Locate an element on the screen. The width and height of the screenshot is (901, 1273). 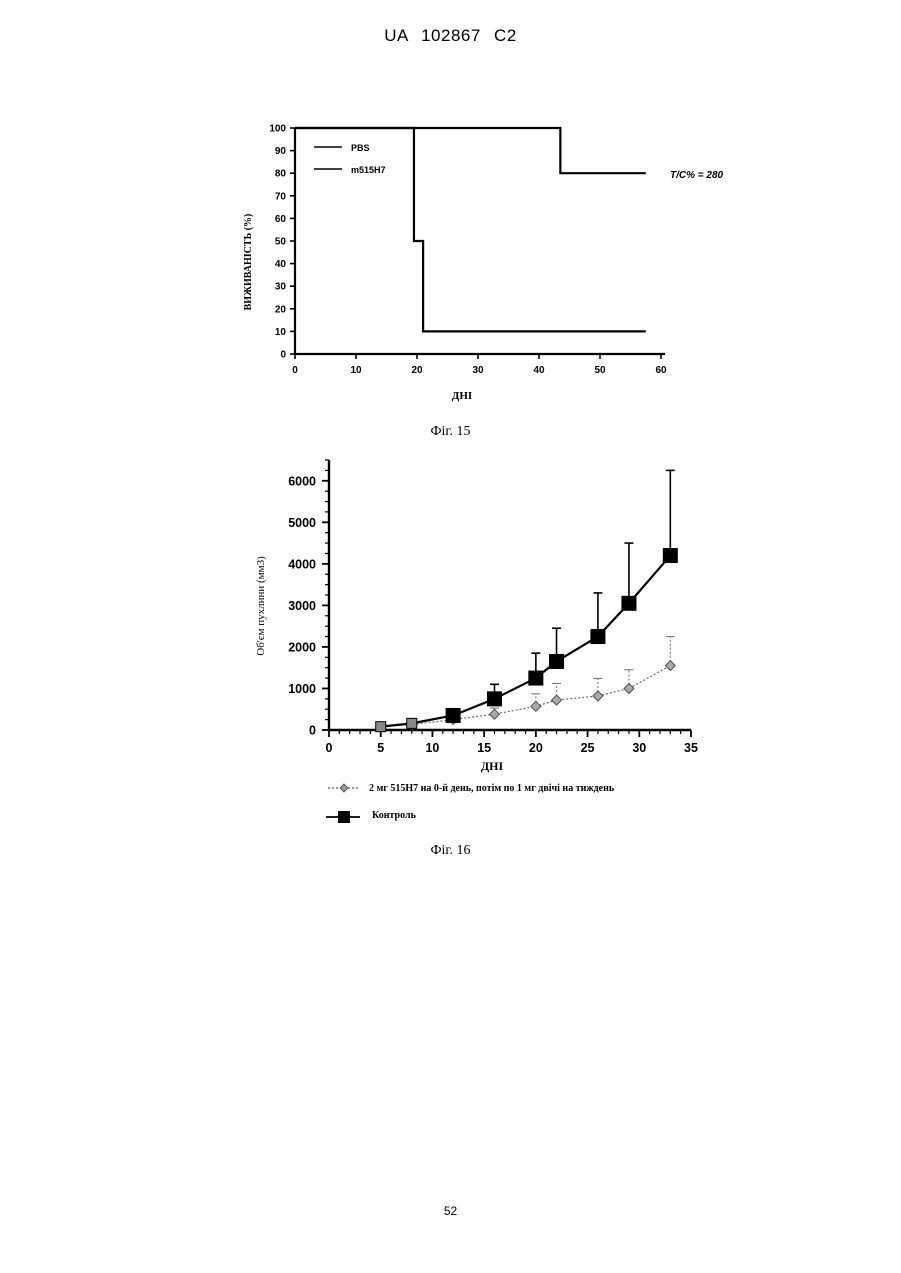
y-tick-label: 20 is located at coordinates (281, 309).